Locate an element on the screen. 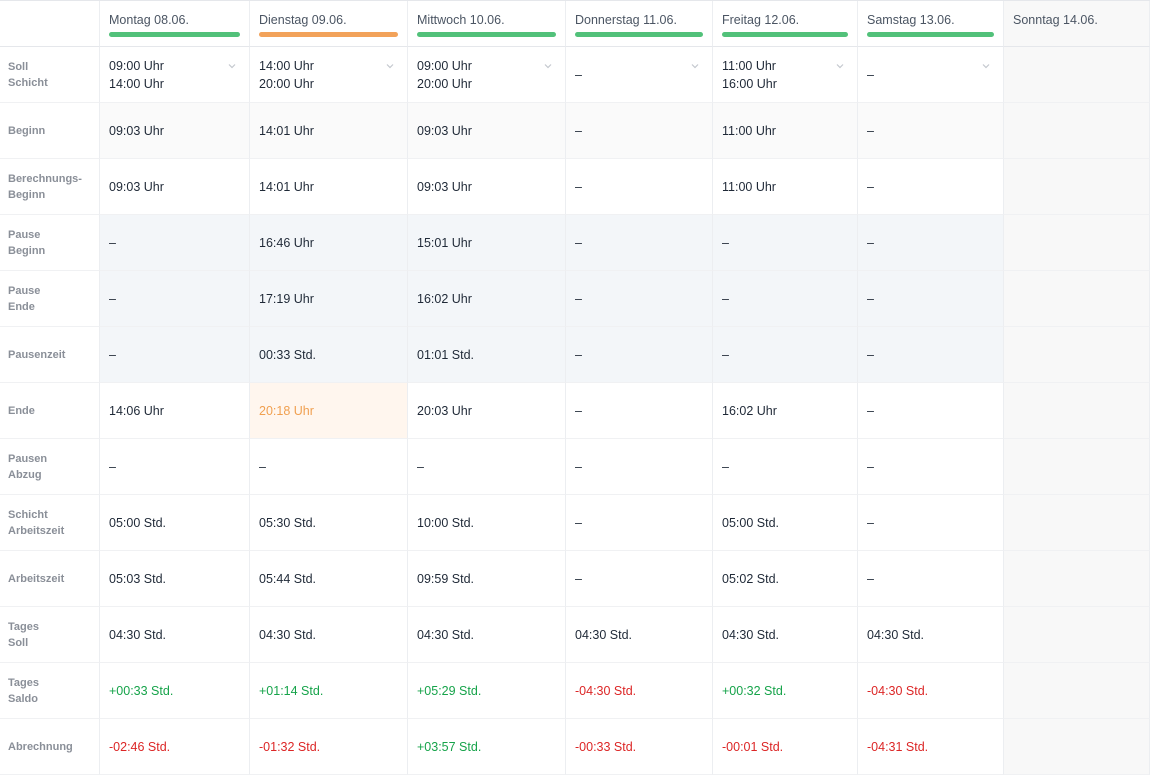 Image resolution: width=1150 pixels, height=782 pixels. cell-value: 10:00 Std. is located at coordinates (445, 522).